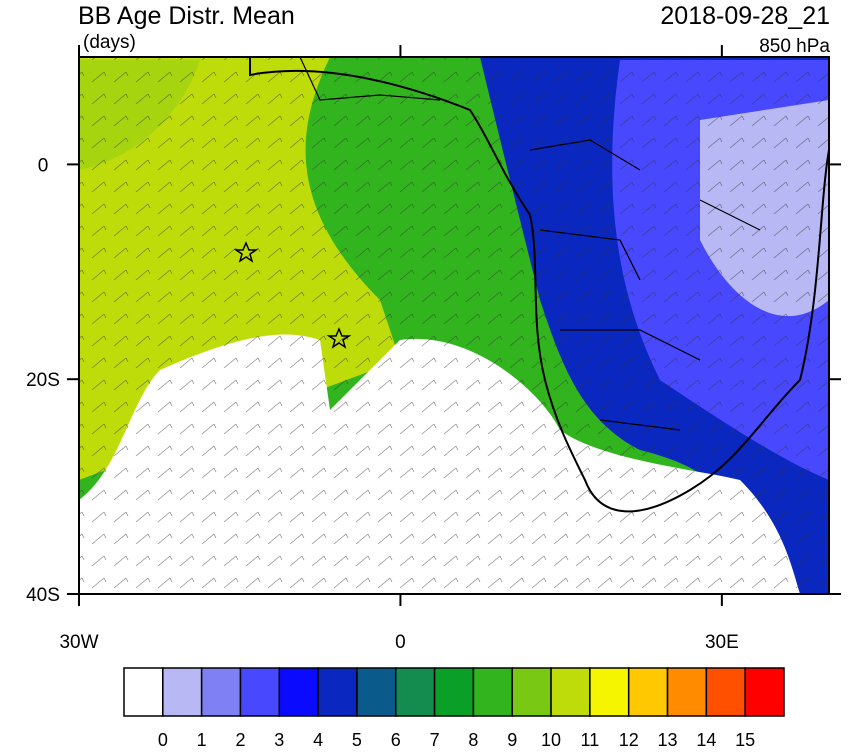 Image resolution: width=850 pixels, height=755 pixels. I want to click on units: (days), so click(109, 42).